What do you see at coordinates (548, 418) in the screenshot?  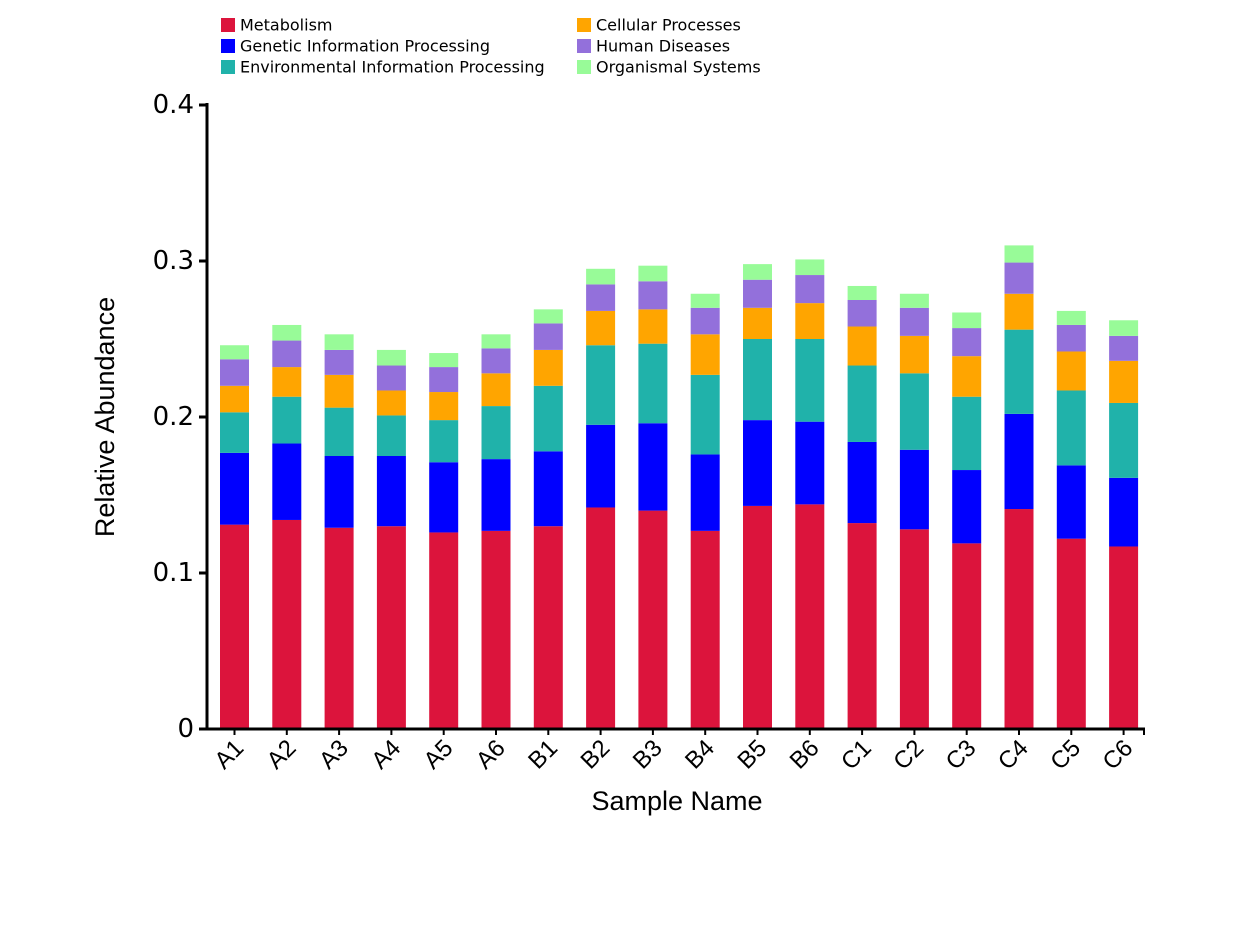 I see `bar-B1-environmental-information-processing` at bounding box center [548, 418].